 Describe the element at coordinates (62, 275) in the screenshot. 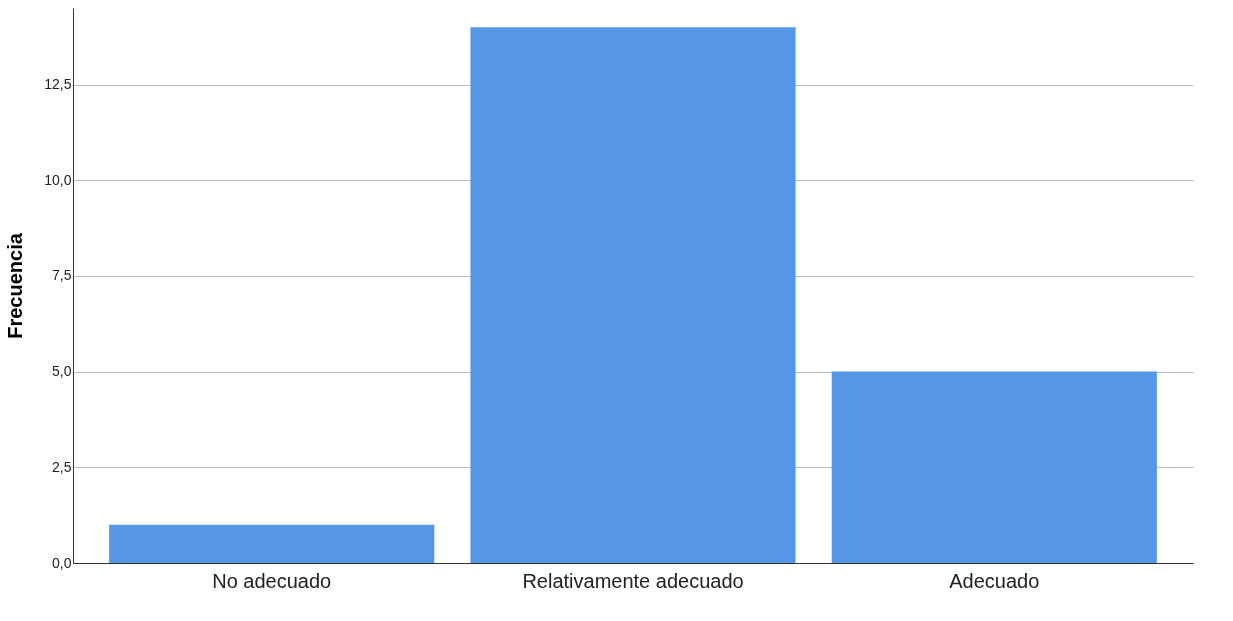

I see `y-tick-label: 7,5` at that location.